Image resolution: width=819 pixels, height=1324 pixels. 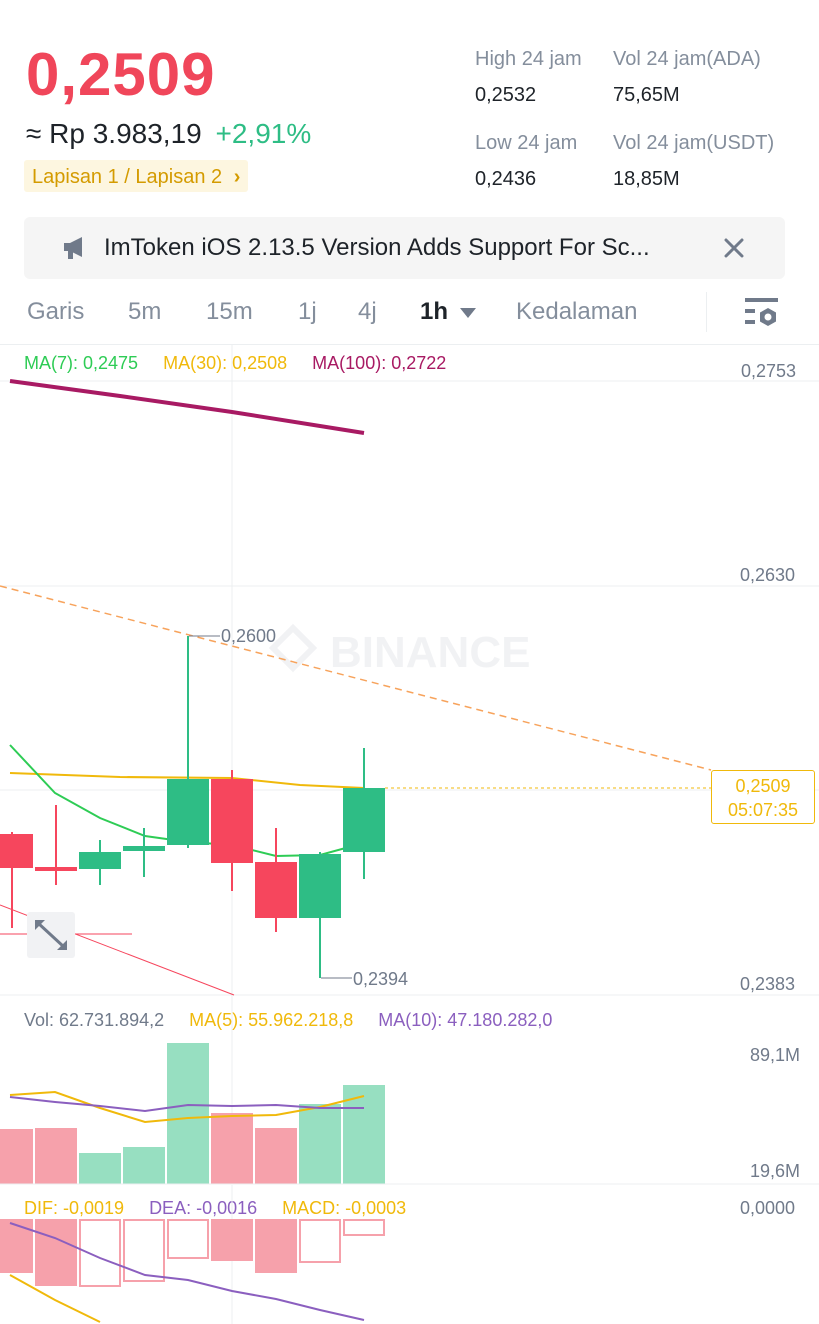 I want to click on macd-dif: DIF: -0,0019, so click(x=74, y=1208).